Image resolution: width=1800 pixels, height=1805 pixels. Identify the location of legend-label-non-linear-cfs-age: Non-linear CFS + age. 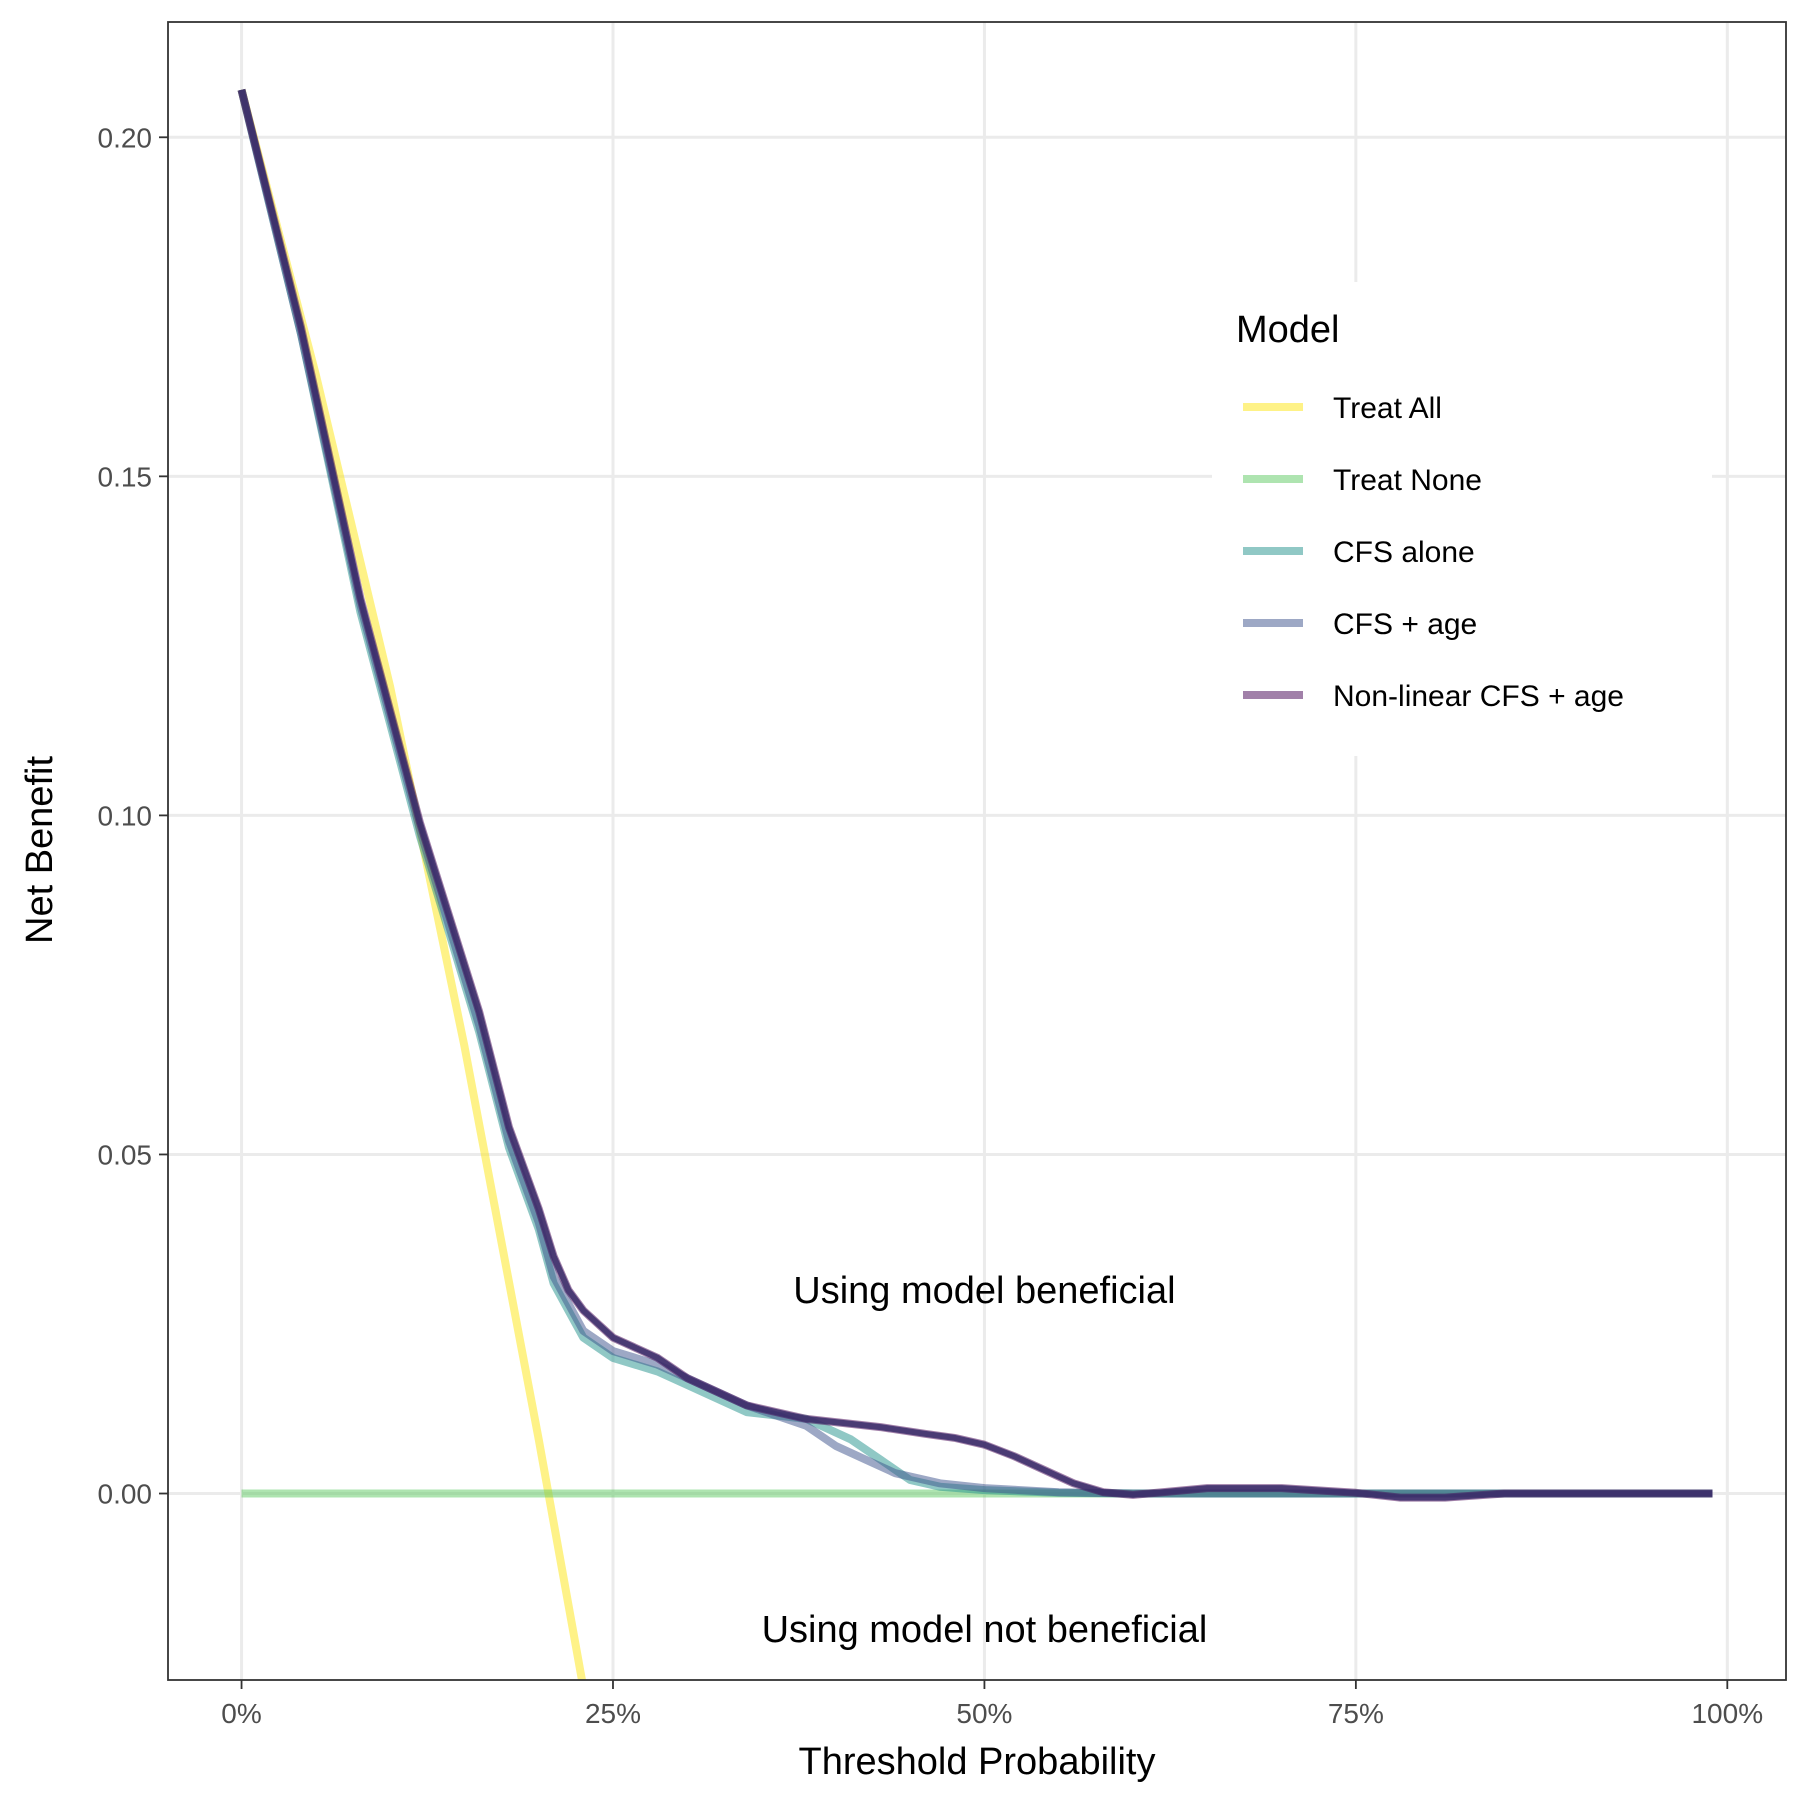
(1478, 696).